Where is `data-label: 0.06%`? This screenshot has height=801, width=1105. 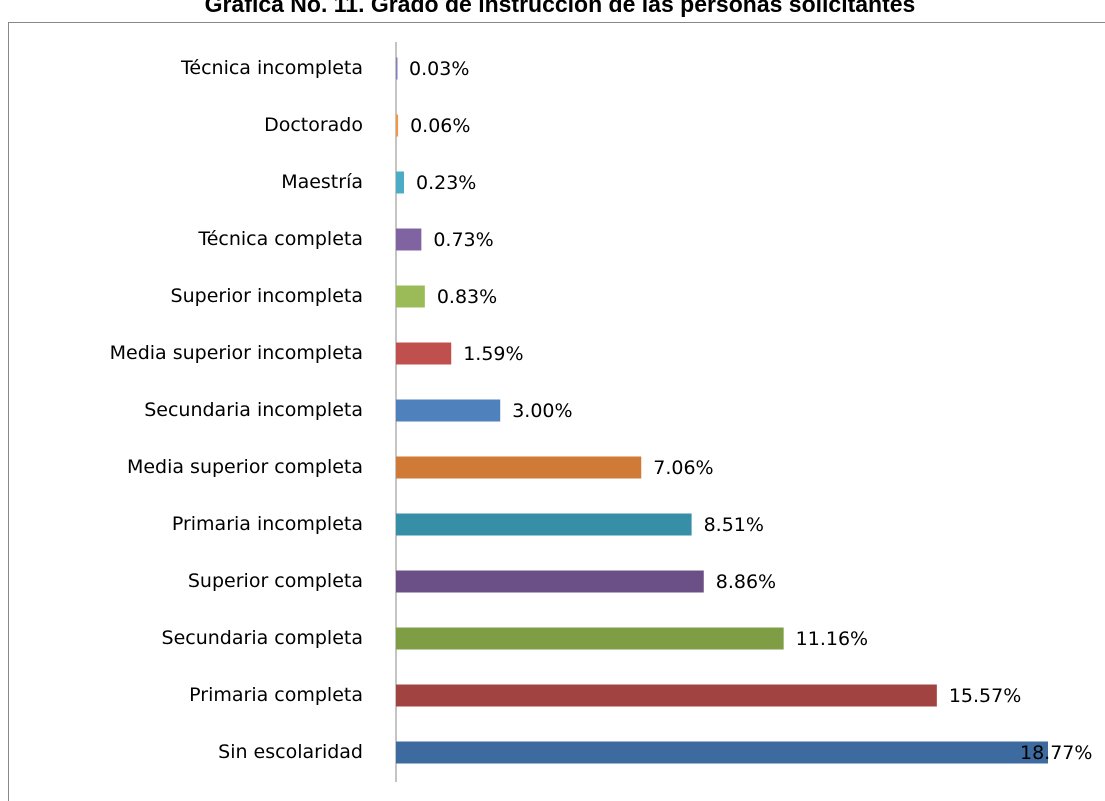
data-label: 0.06% is located at coordinates (440, 126).